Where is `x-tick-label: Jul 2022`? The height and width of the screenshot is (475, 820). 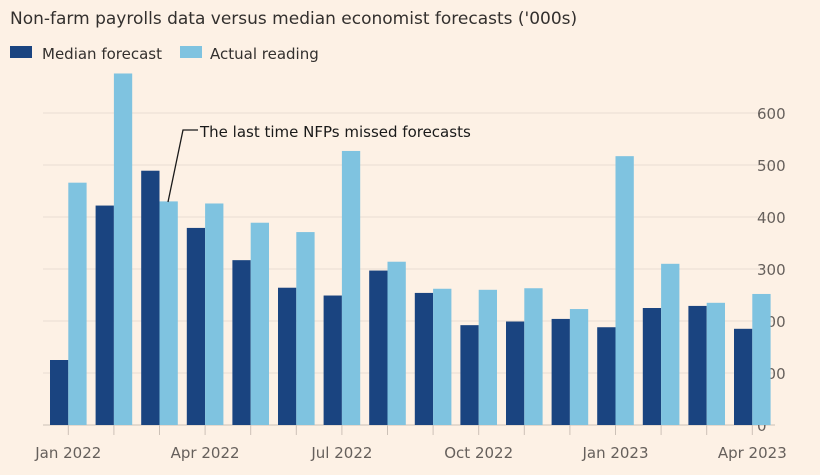
x-tick-label: Jul 2022 is located at coordinates (341, 453).